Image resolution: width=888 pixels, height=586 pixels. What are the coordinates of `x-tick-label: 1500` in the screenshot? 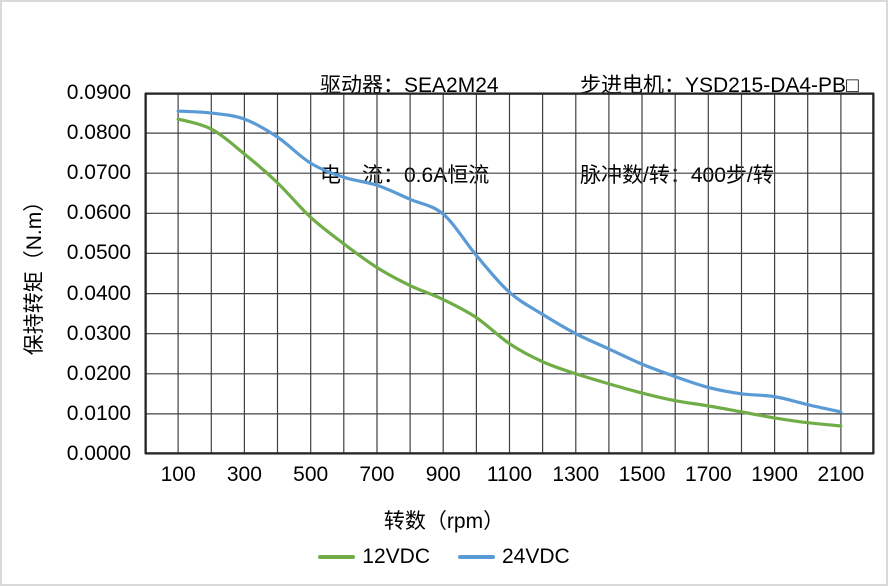 It's located at (642, 474).